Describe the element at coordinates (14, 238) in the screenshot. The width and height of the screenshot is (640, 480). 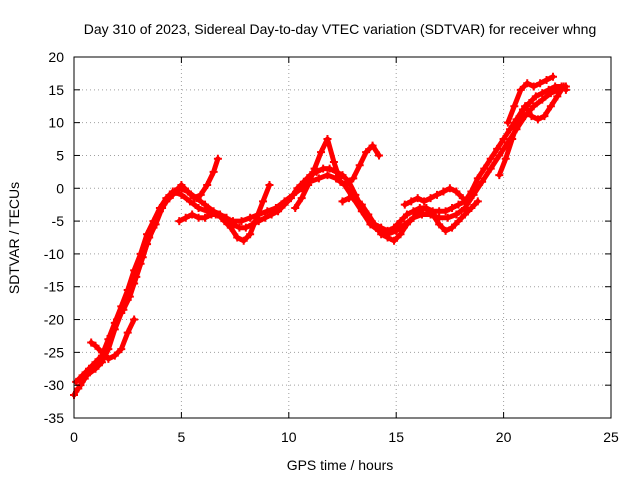
I see `y-axis-label: SDTVAR / TECUs` at that location.